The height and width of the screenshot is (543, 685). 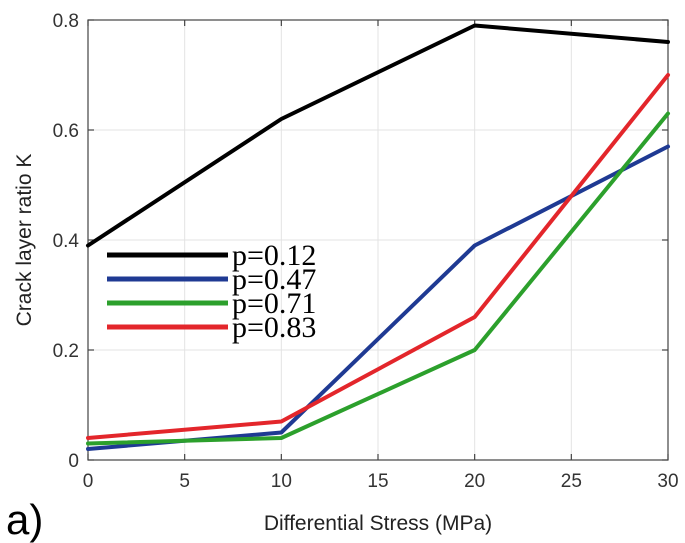 I want to click on y-axis-title: Crack layer ratio K, so click(x=24, y=240).